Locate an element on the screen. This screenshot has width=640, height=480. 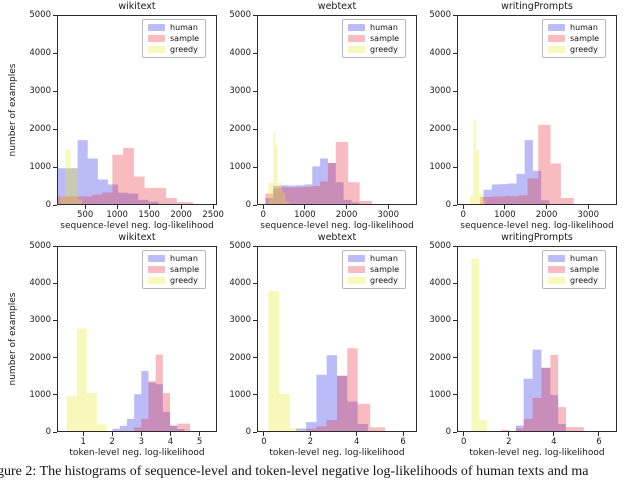
x-tick-label: 3 is located at coordinates (141, 442).